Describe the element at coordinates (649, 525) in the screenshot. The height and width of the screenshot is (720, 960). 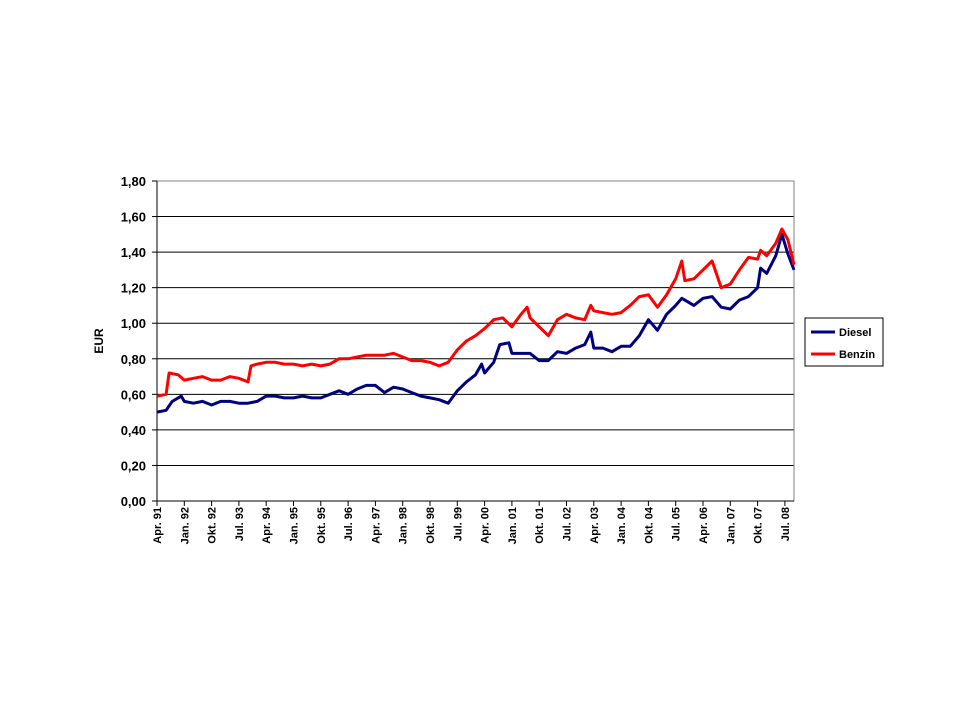
I see `x-tick-label: Okt. 04` at that location.